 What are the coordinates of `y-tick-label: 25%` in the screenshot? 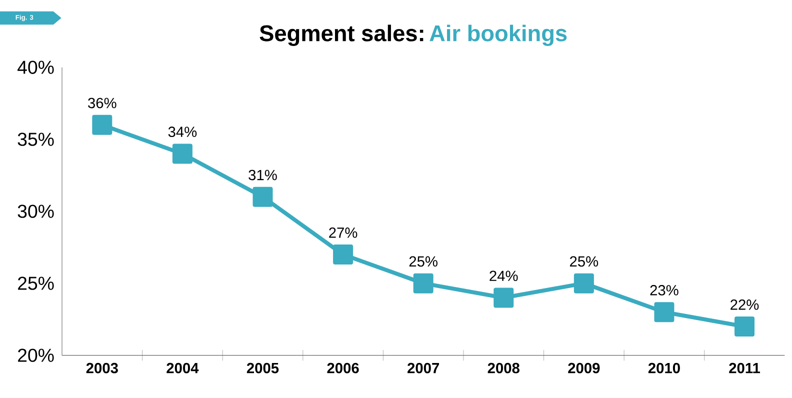 It's located at (36, 283).